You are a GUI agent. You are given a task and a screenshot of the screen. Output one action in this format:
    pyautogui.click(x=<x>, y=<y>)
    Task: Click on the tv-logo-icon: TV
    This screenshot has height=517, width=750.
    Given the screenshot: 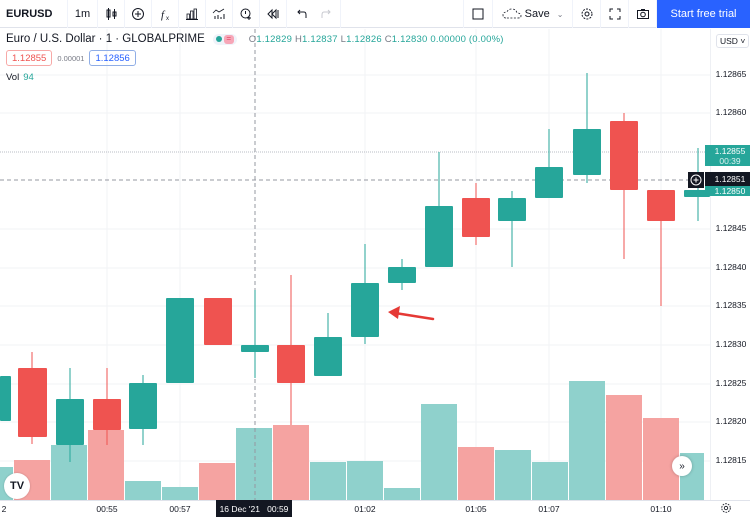 What is the action you would take?
    pyautogui.click(x=17, y=486)
    